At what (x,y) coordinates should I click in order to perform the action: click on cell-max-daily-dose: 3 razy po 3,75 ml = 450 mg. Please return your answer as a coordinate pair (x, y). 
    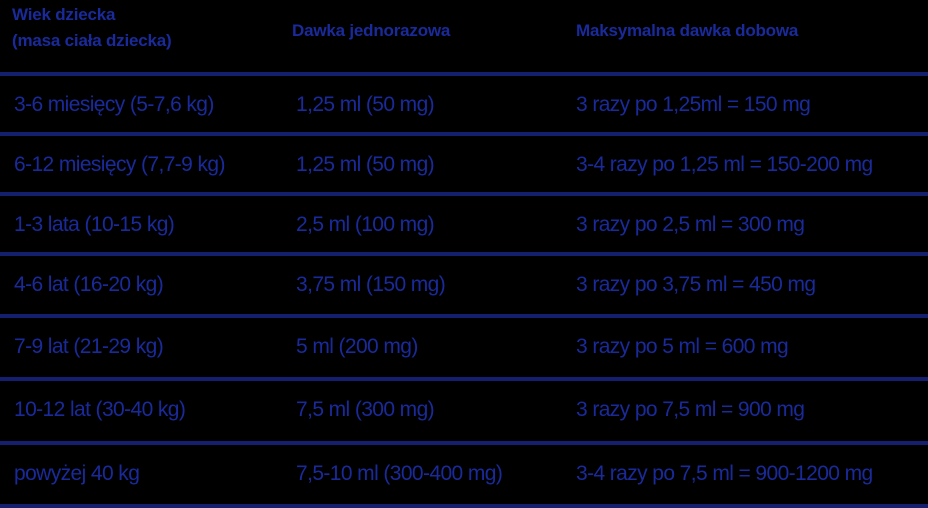
    Looking at the image, I should click on (696, 284).